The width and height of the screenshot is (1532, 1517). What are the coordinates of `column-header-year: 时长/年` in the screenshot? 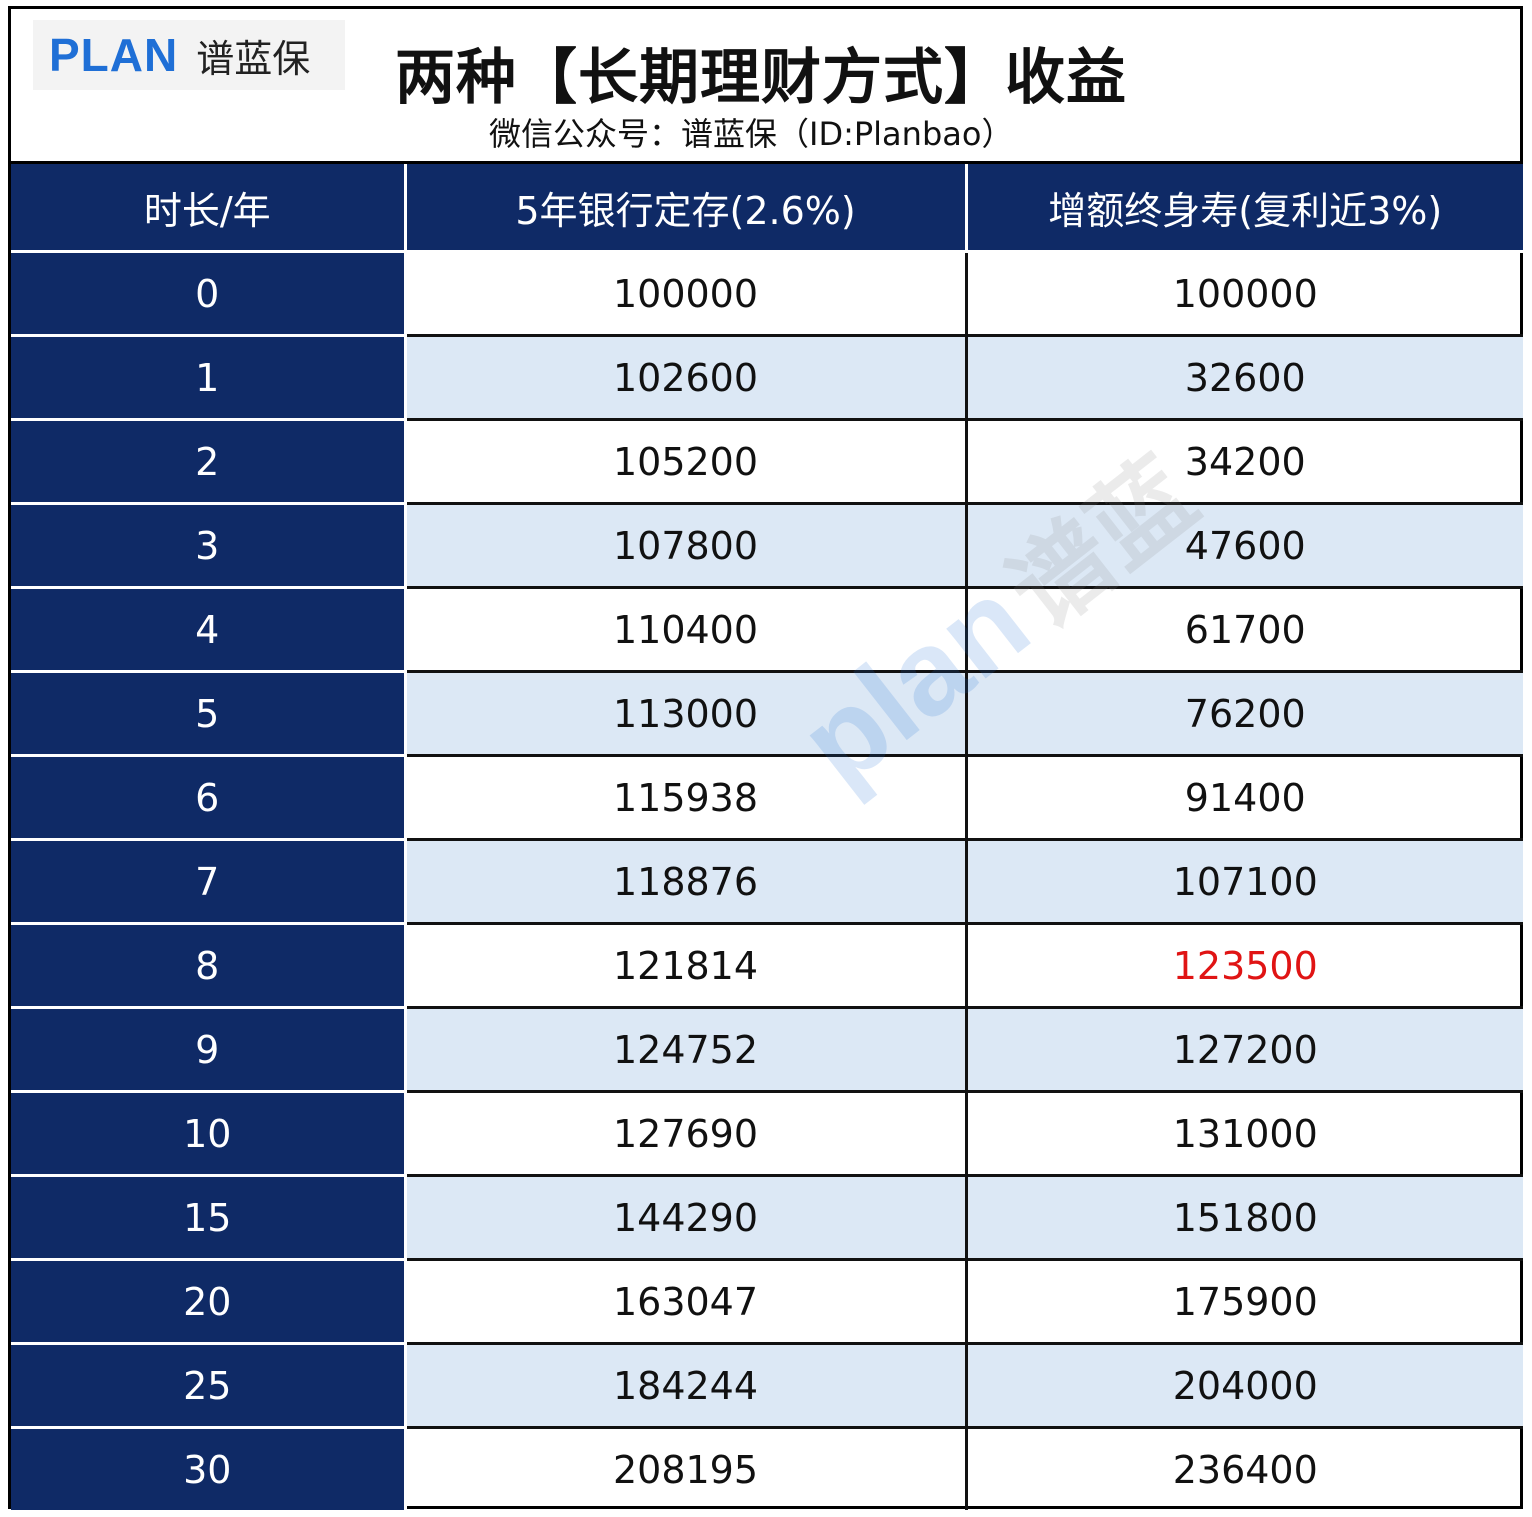 It's located at (208, 207).